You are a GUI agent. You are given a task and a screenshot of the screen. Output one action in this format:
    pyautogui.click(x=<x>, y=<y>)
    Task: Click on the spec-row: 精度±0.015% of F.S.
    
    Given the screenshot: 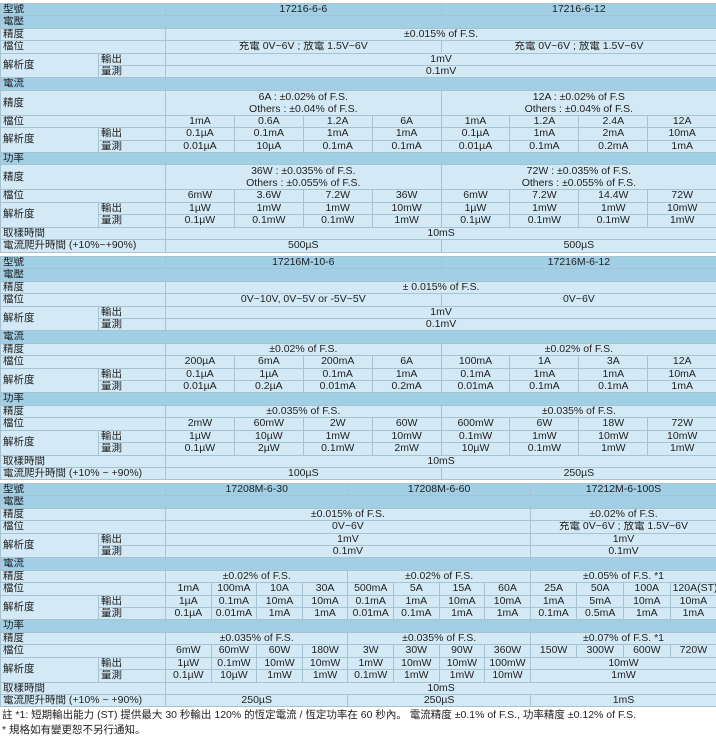 What is the action you would take?
    pyautogui.click(x=358, y=34)
    